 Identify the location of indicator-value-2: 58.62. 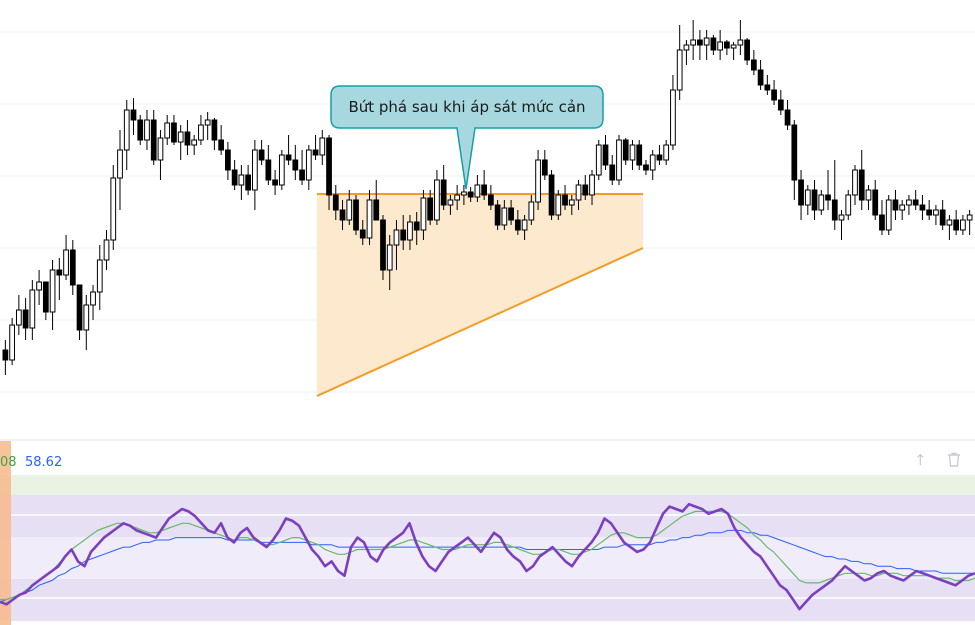
(43, 462).